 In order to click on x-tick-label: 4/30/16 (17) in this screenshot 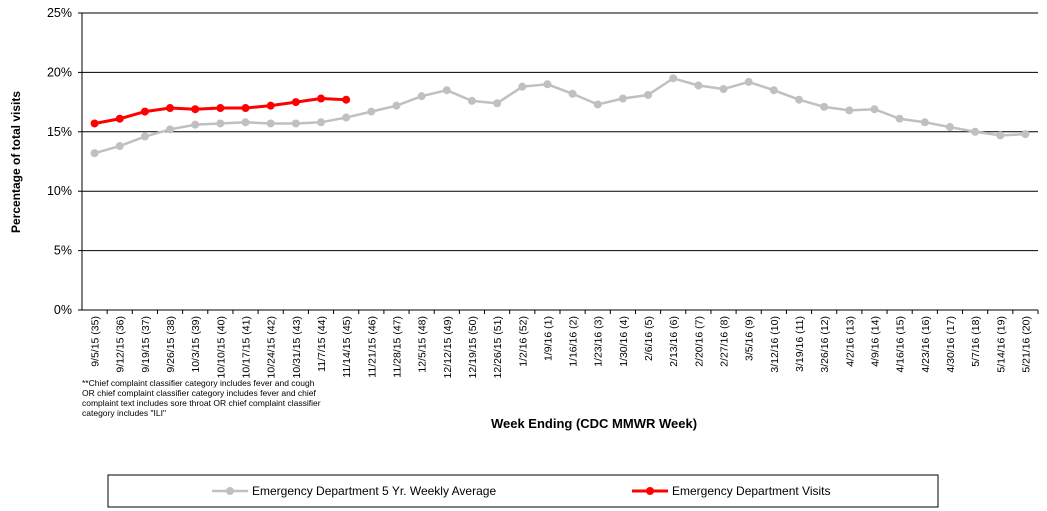, I will do `click(951, 344)`.